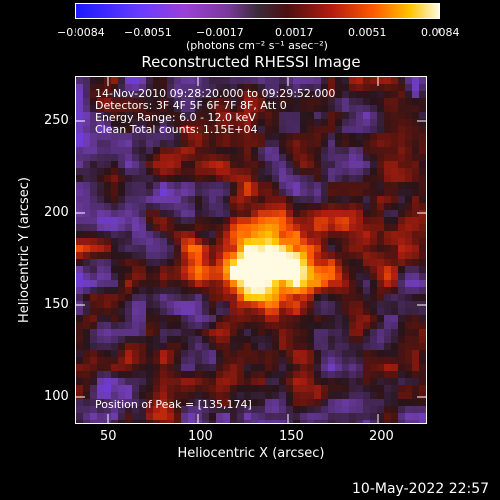 The height and width of the screenshot is (500, 500). I want to click on colorbar-ticks, so click(257, 26).